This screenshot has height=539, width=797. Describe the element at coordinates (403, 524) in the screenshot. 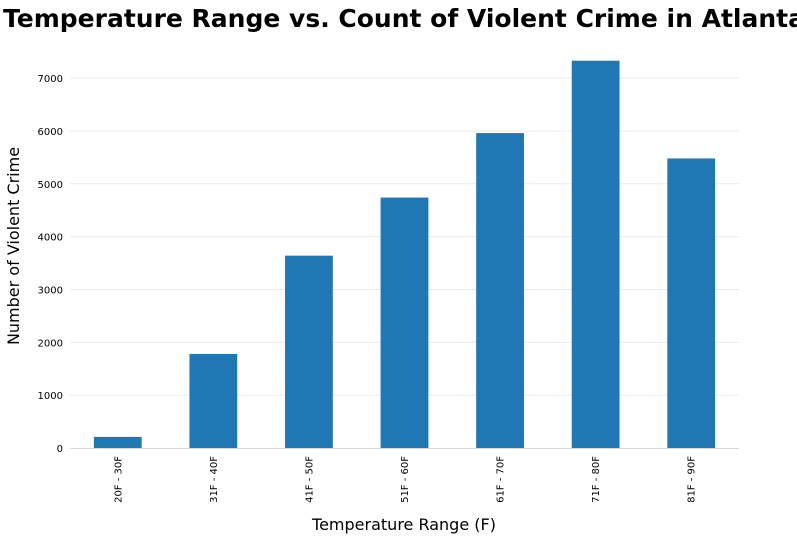

I see `x-axis-label: Temperature Range (F)` at that location.